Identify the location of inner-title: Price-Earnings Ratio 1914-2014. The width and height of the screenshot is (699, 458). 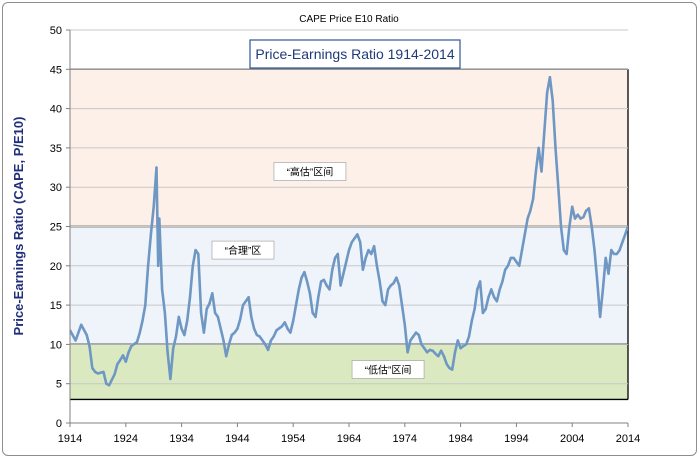
(354, 54).